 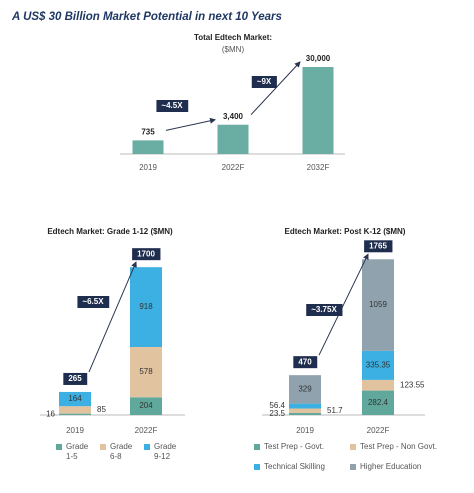 I want to click on legend-item: Test Prep - Govt., so click(x=304, y=447).